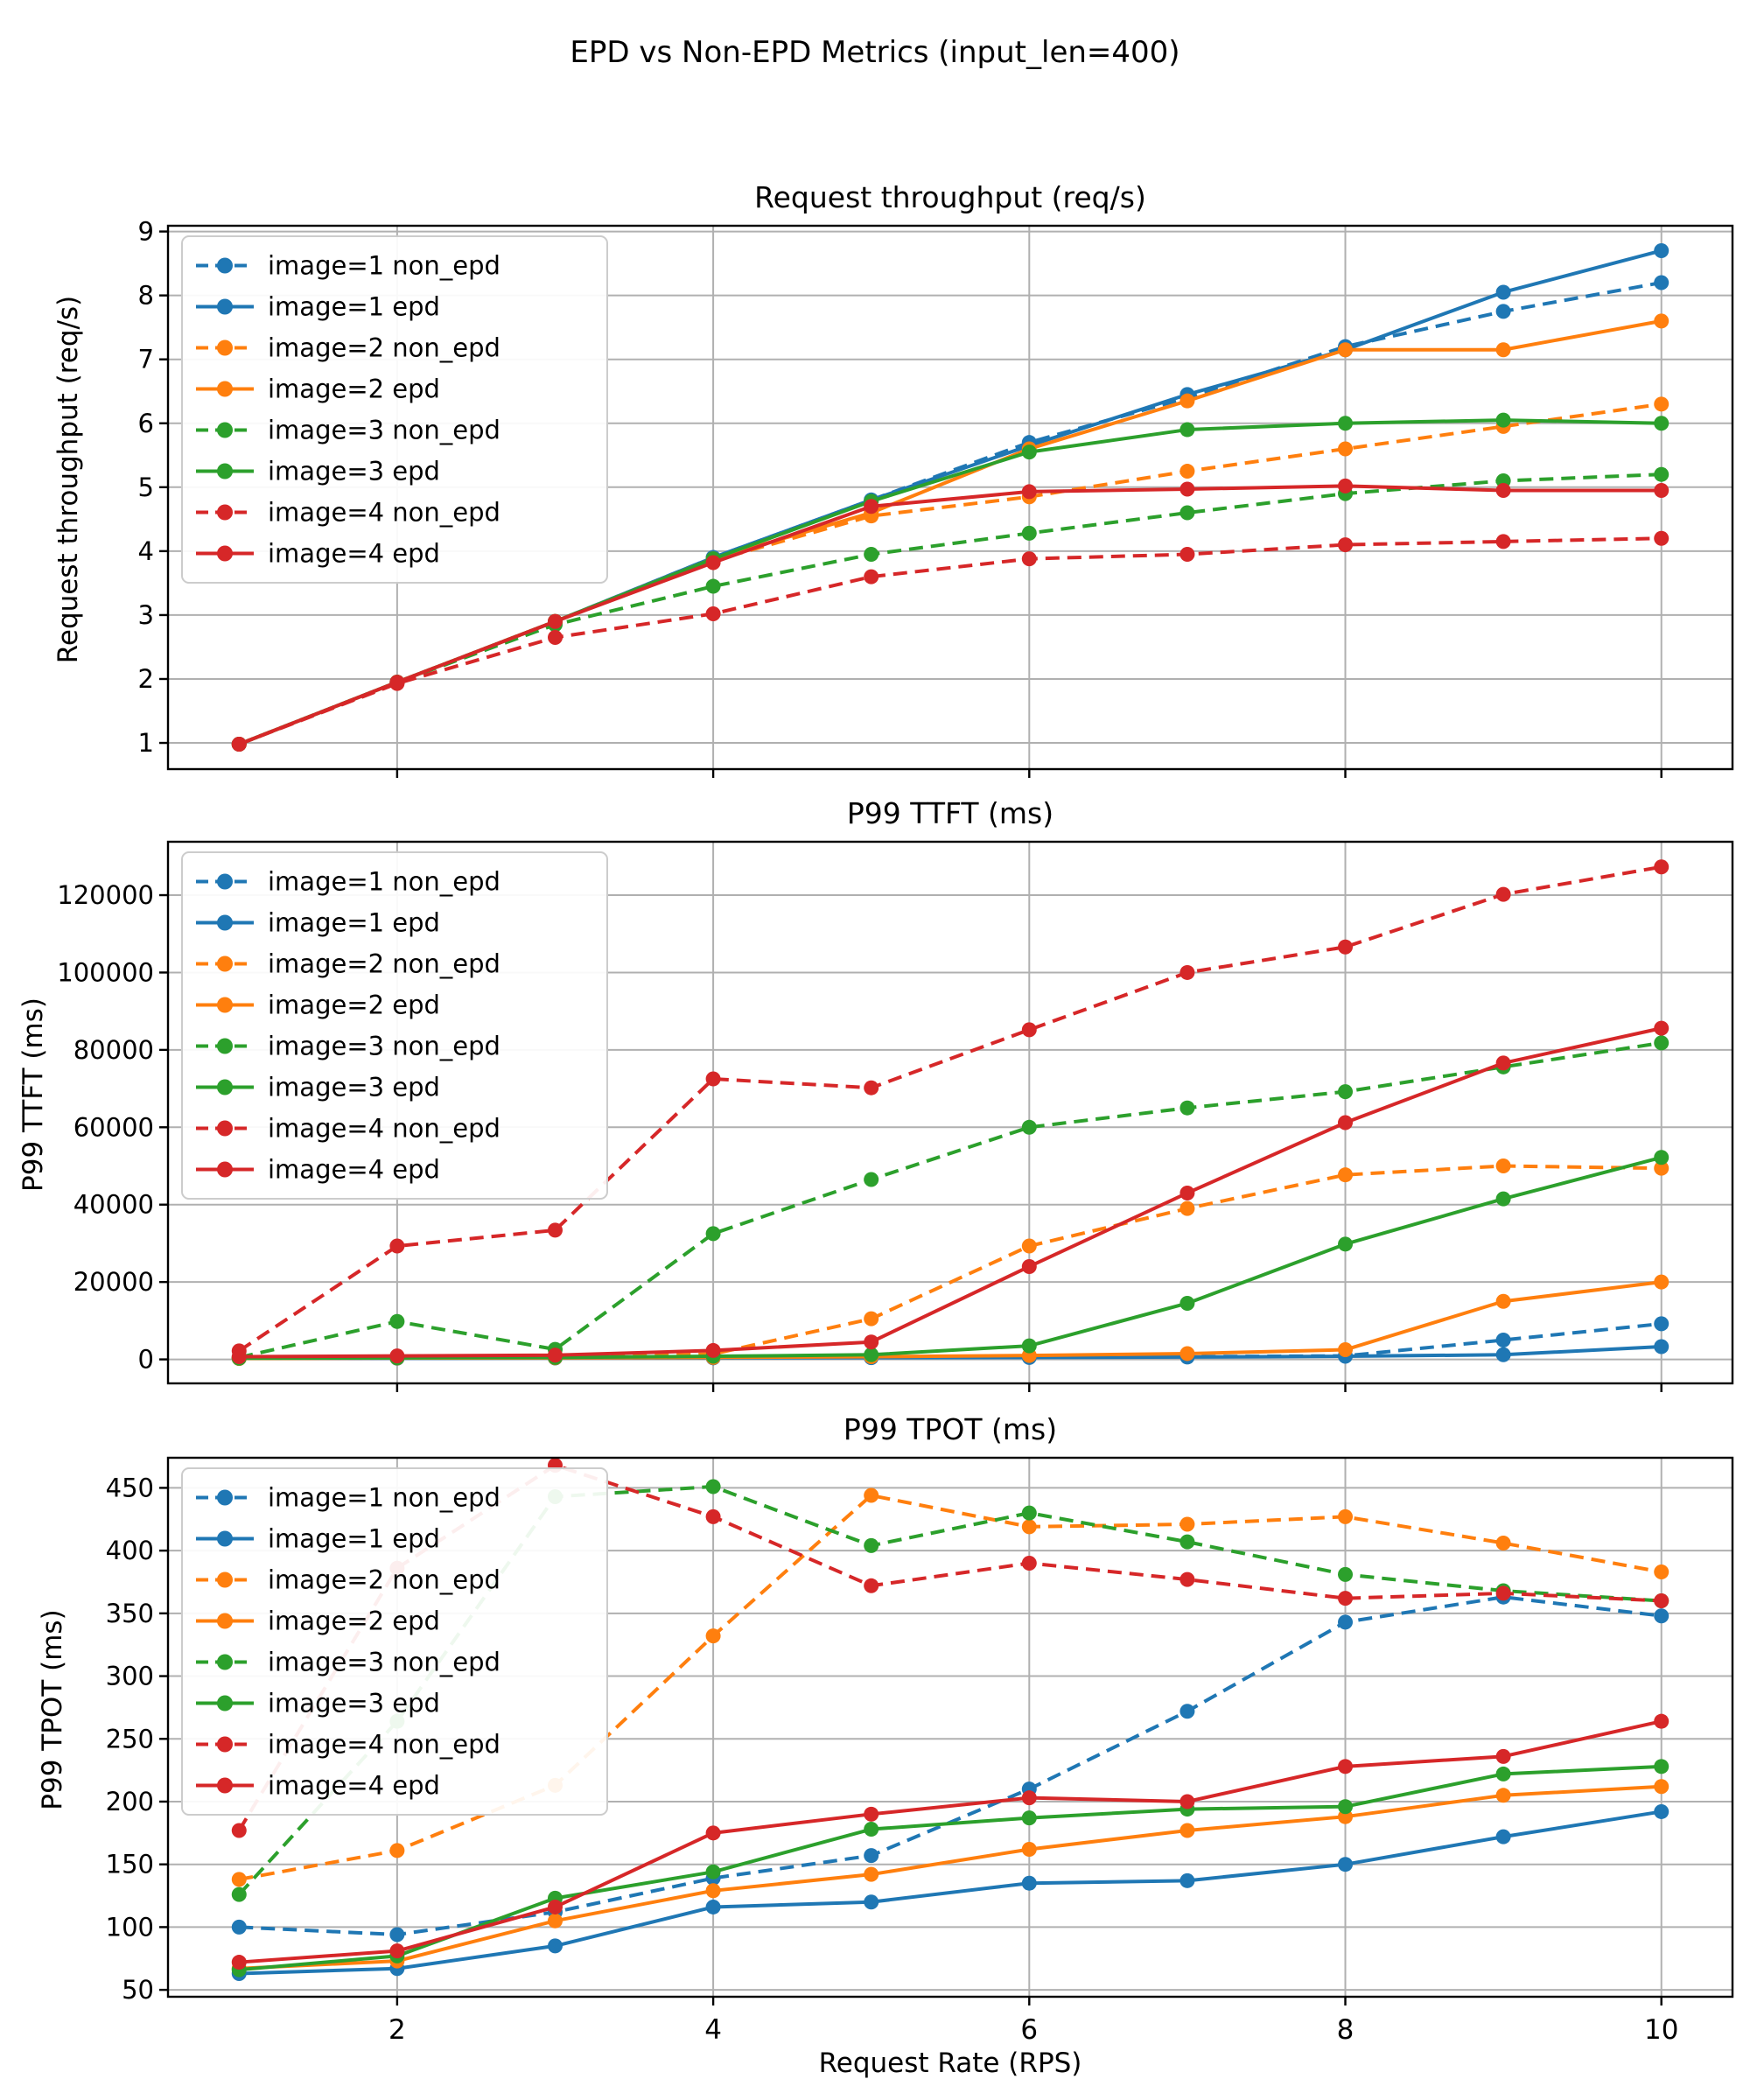 This screenshot has height=2100, width=1750. What do you see at coordinates (950, 197) in the screenshot?
I see `subplot-title-throughput: Request throughput (req/s)` at bounding box center [950, 197].